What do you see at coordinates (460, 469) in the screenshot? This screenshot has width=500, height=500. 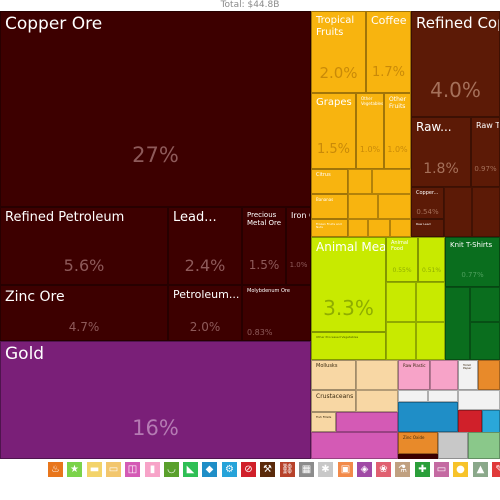 I see `egg-icon: ●` at bounding box center [460, 469].